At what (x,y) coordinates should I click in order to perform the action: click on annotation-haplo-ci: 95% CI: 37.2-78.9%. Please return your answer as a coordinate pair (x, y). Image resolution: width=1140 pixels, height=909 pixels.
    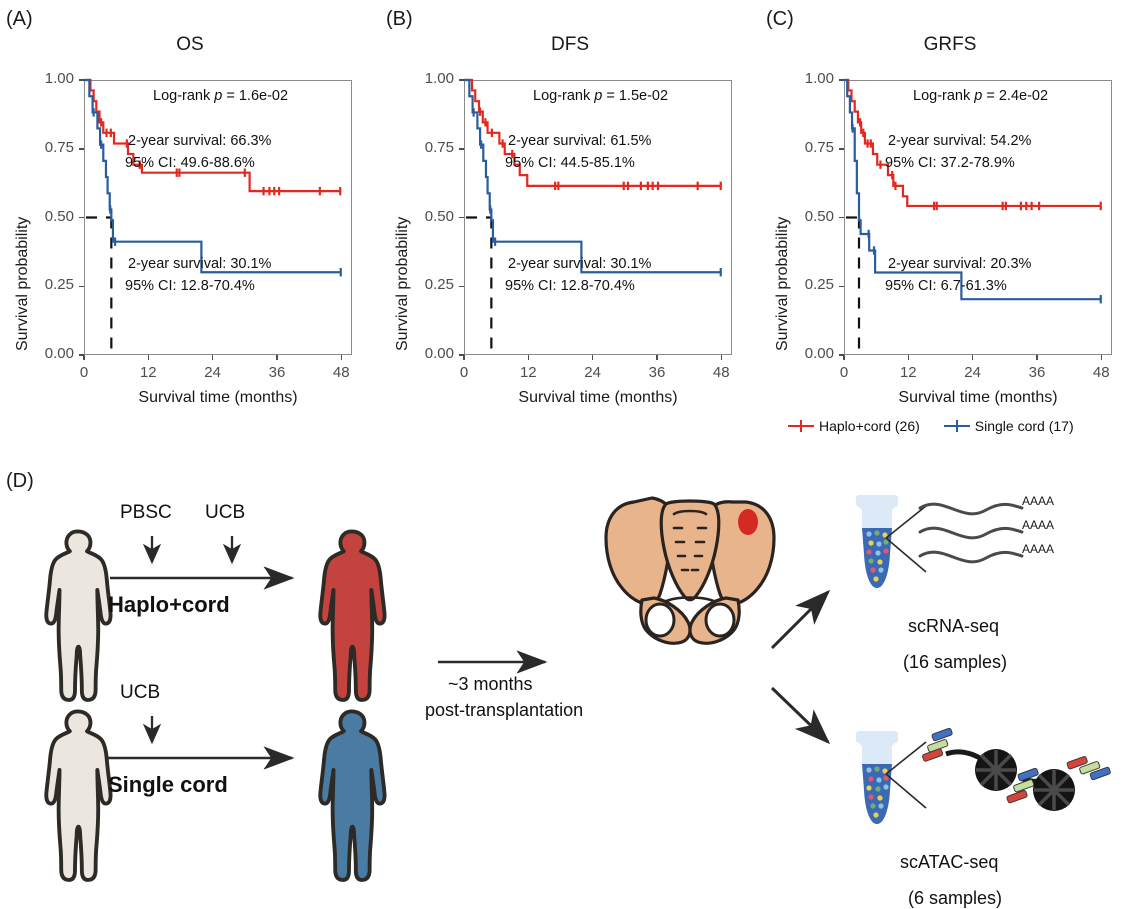
    Looking at the image, I should click on (950, 163).